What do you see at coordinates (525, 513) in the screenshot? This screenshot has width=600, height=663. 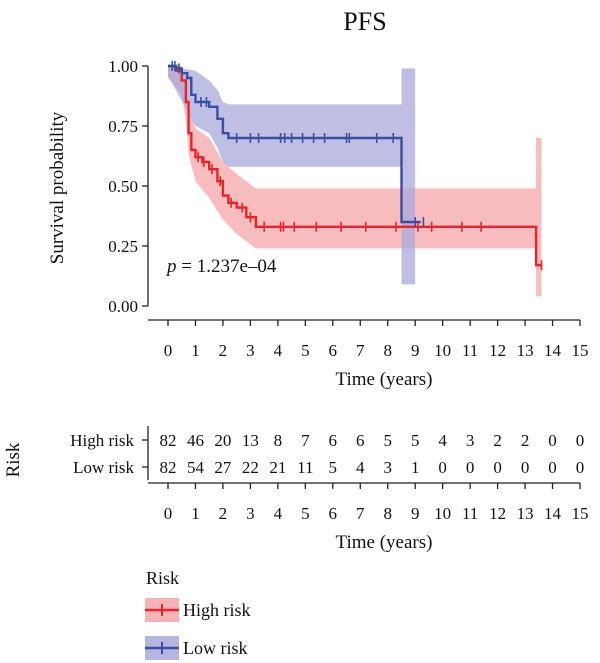 I see `risk-x-tick-label: 13` at bounding box center [525, 513].